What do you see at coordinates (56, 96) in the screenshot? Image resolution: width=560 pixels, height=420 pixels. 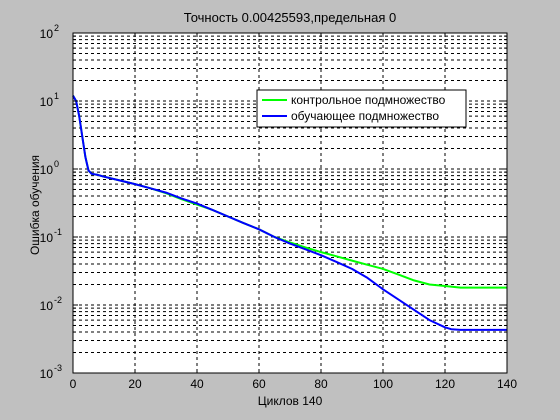 I see `y-tick-exponent: 1` at bounding box center [56, 96].